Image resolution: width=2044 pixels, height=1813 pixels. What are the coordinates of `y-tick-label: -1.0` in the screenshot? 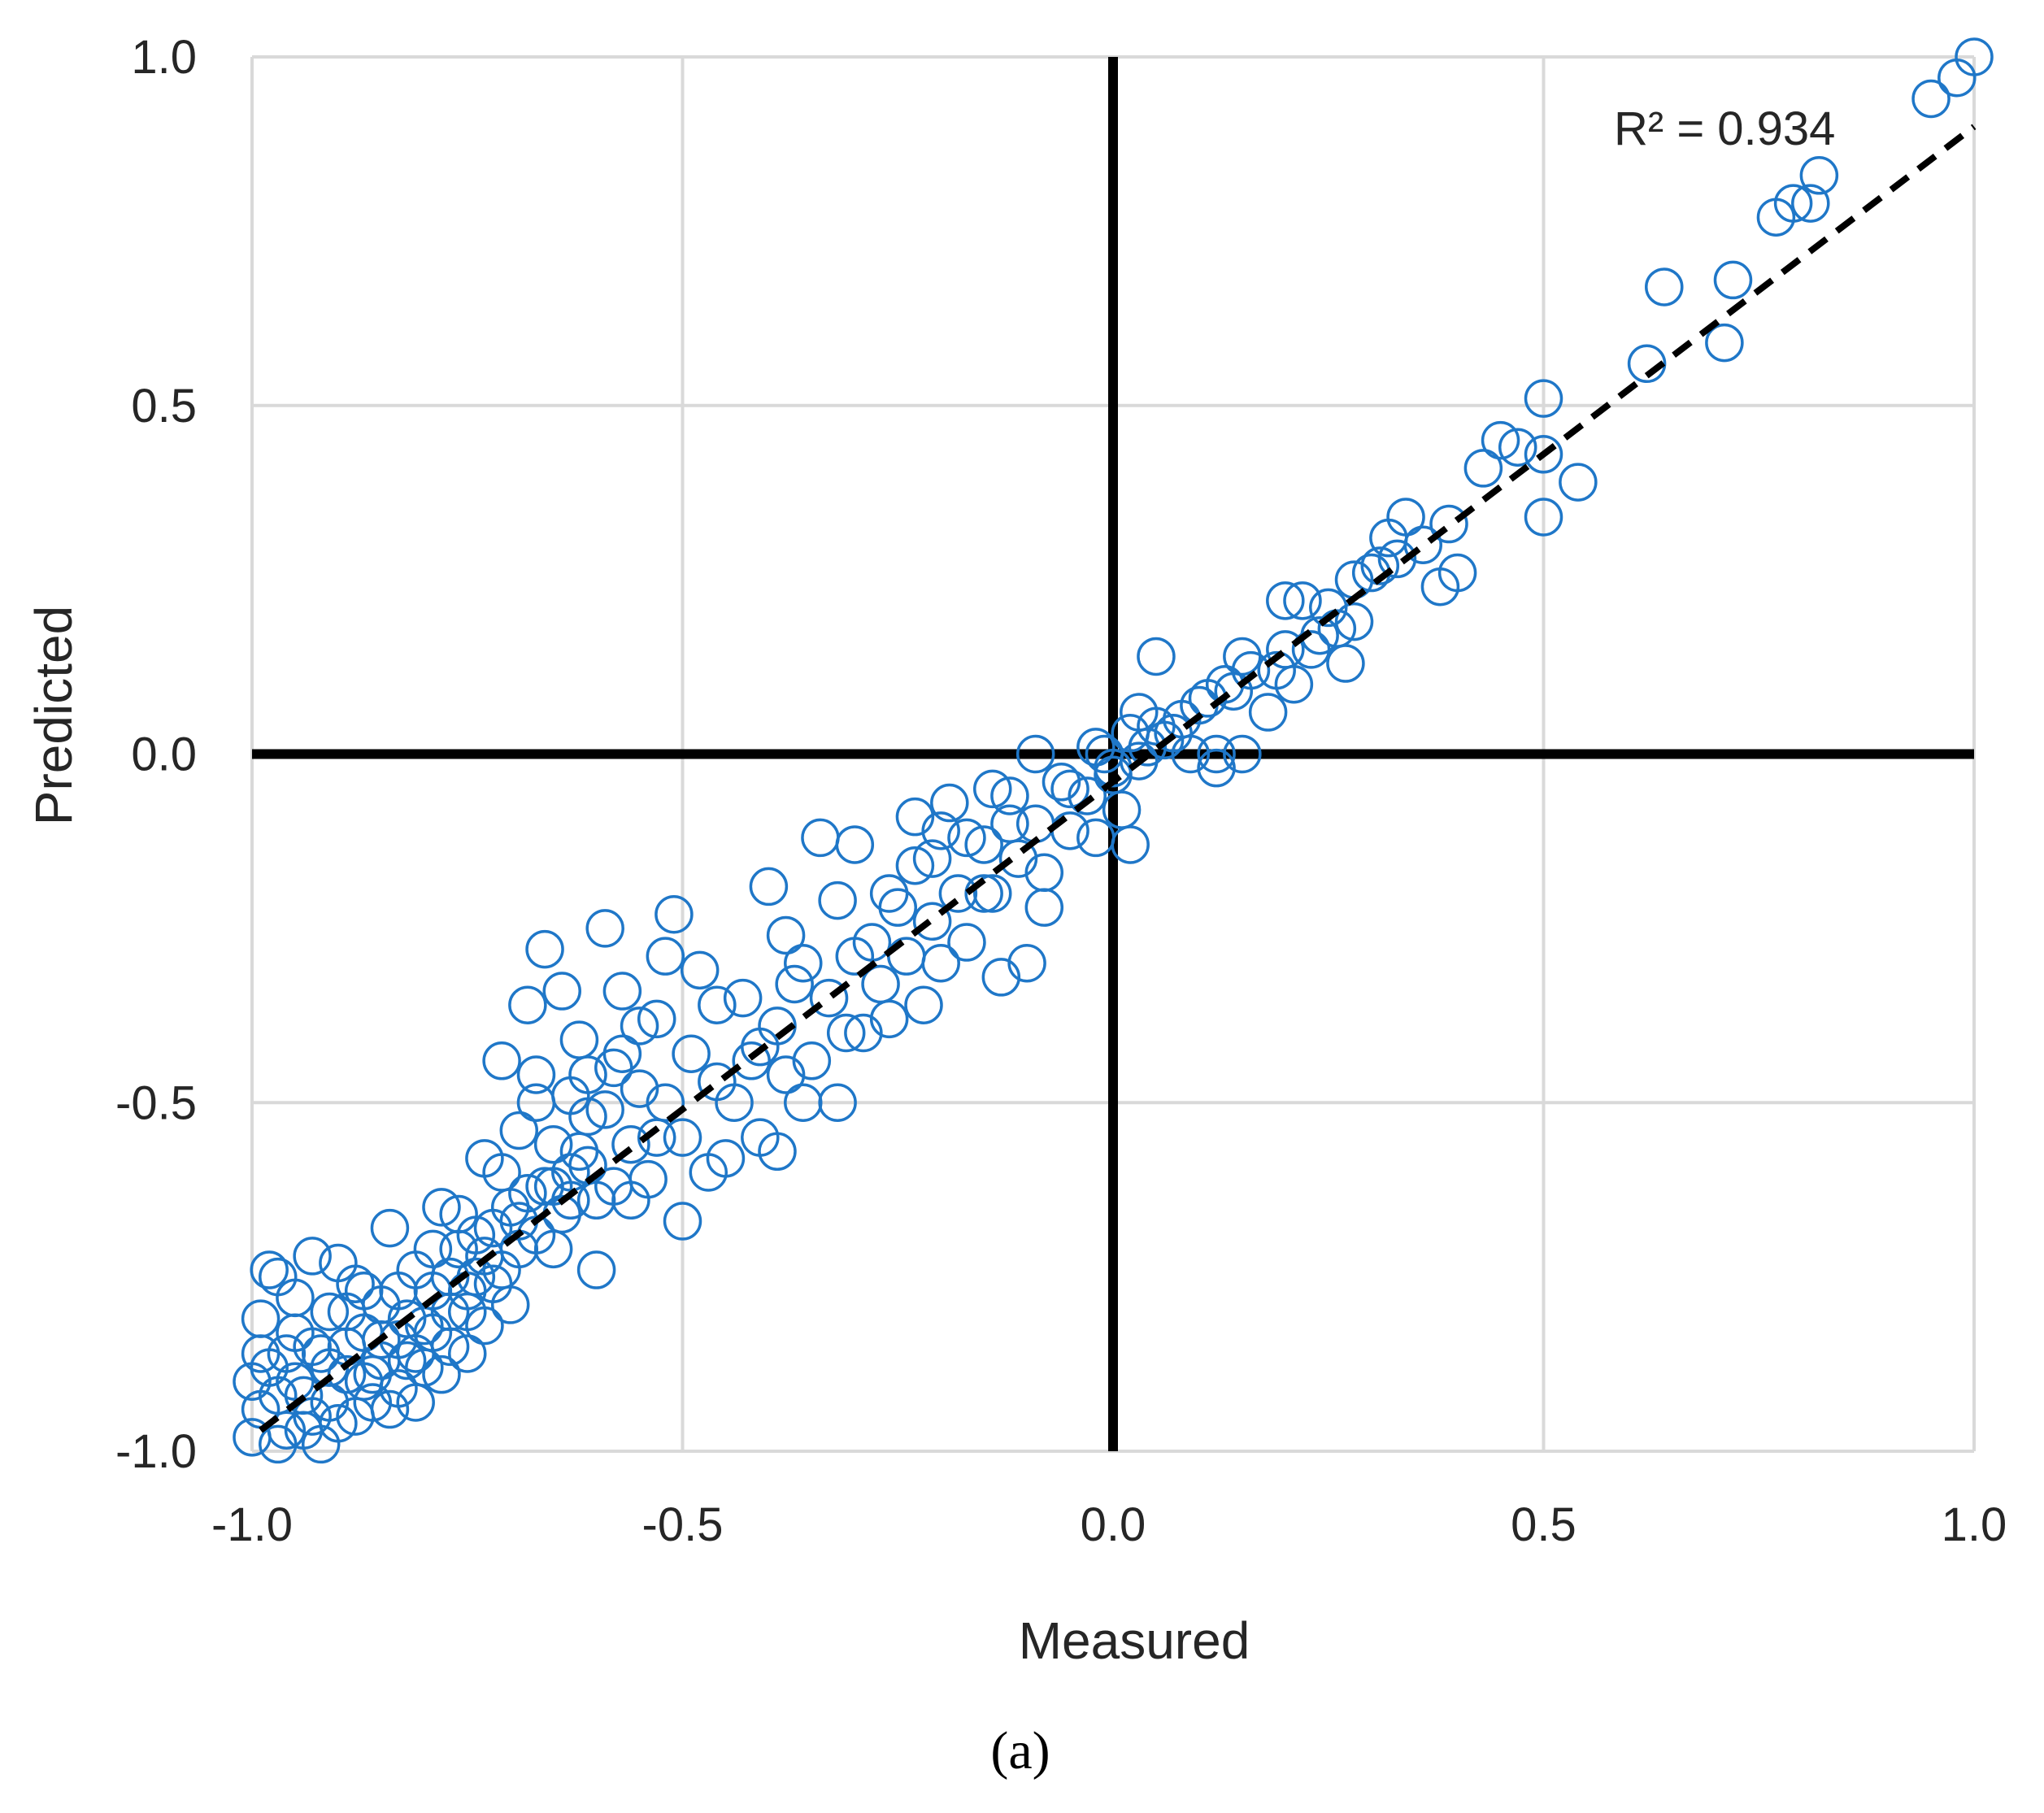 It's located at (156, 1451).